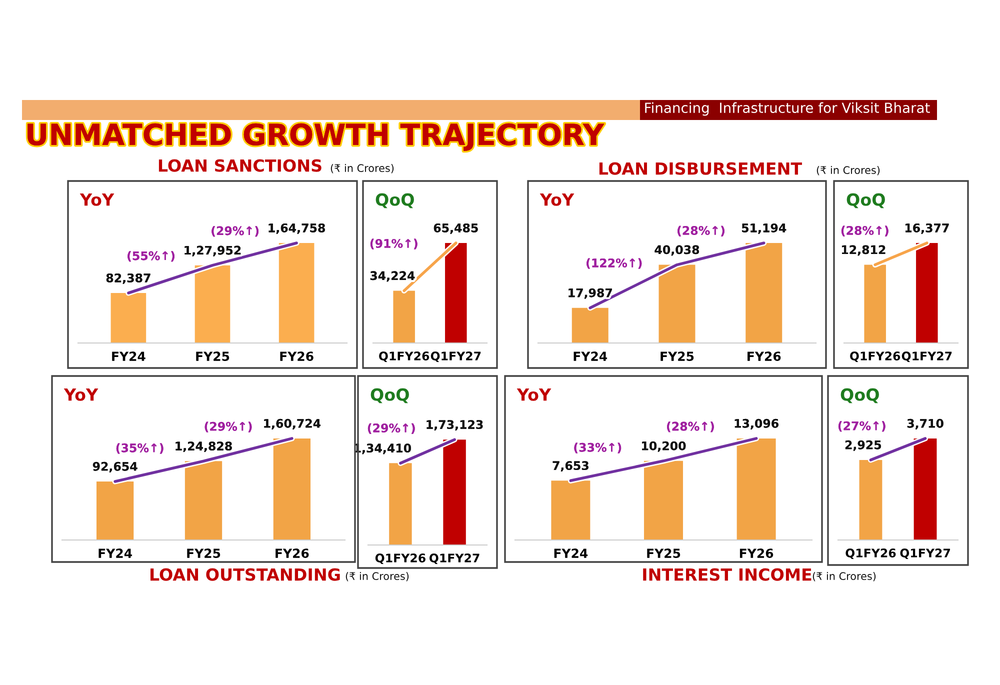  Describe the element at coordinates (598, 448) in the screenshot. I see `annotation: (33%↑)` at that location.